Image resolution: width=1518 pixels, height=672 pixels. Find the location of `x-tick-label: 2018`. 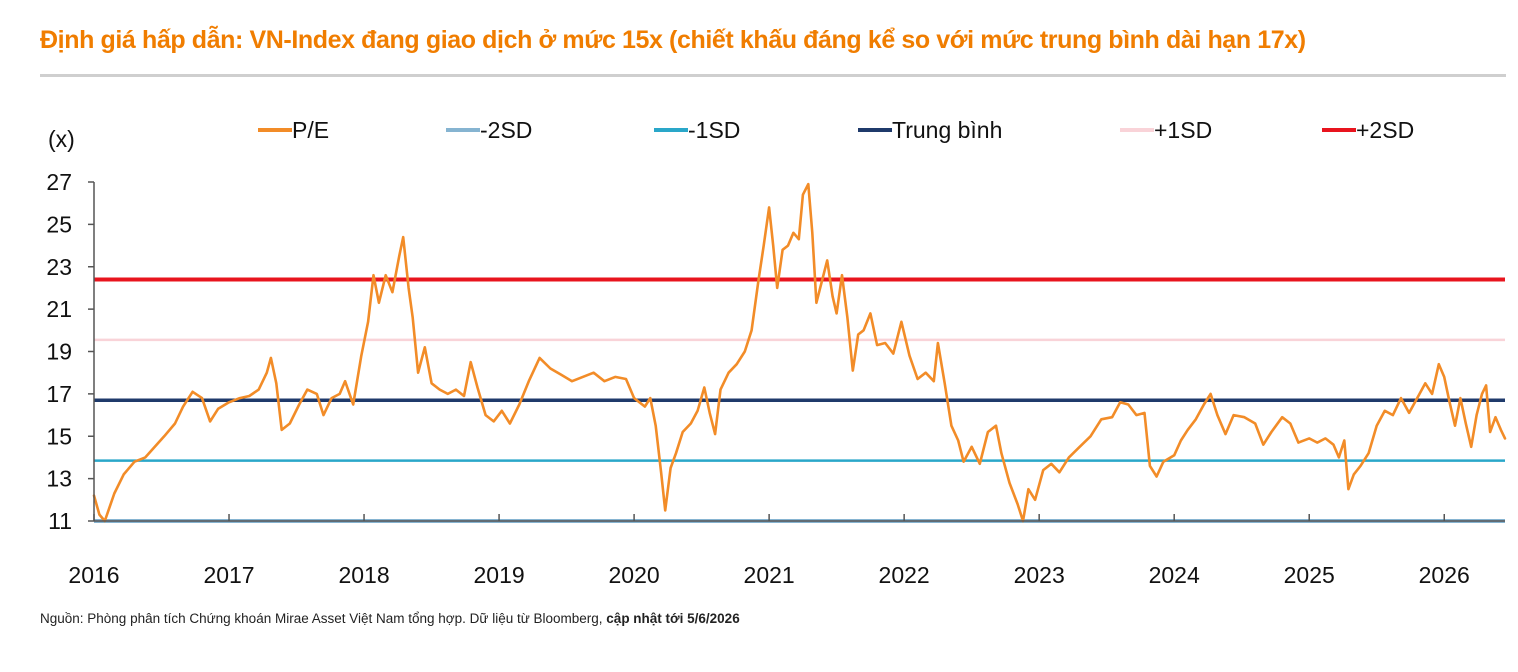

x-tick-label: 2018 is located at coordinates (363, 575).